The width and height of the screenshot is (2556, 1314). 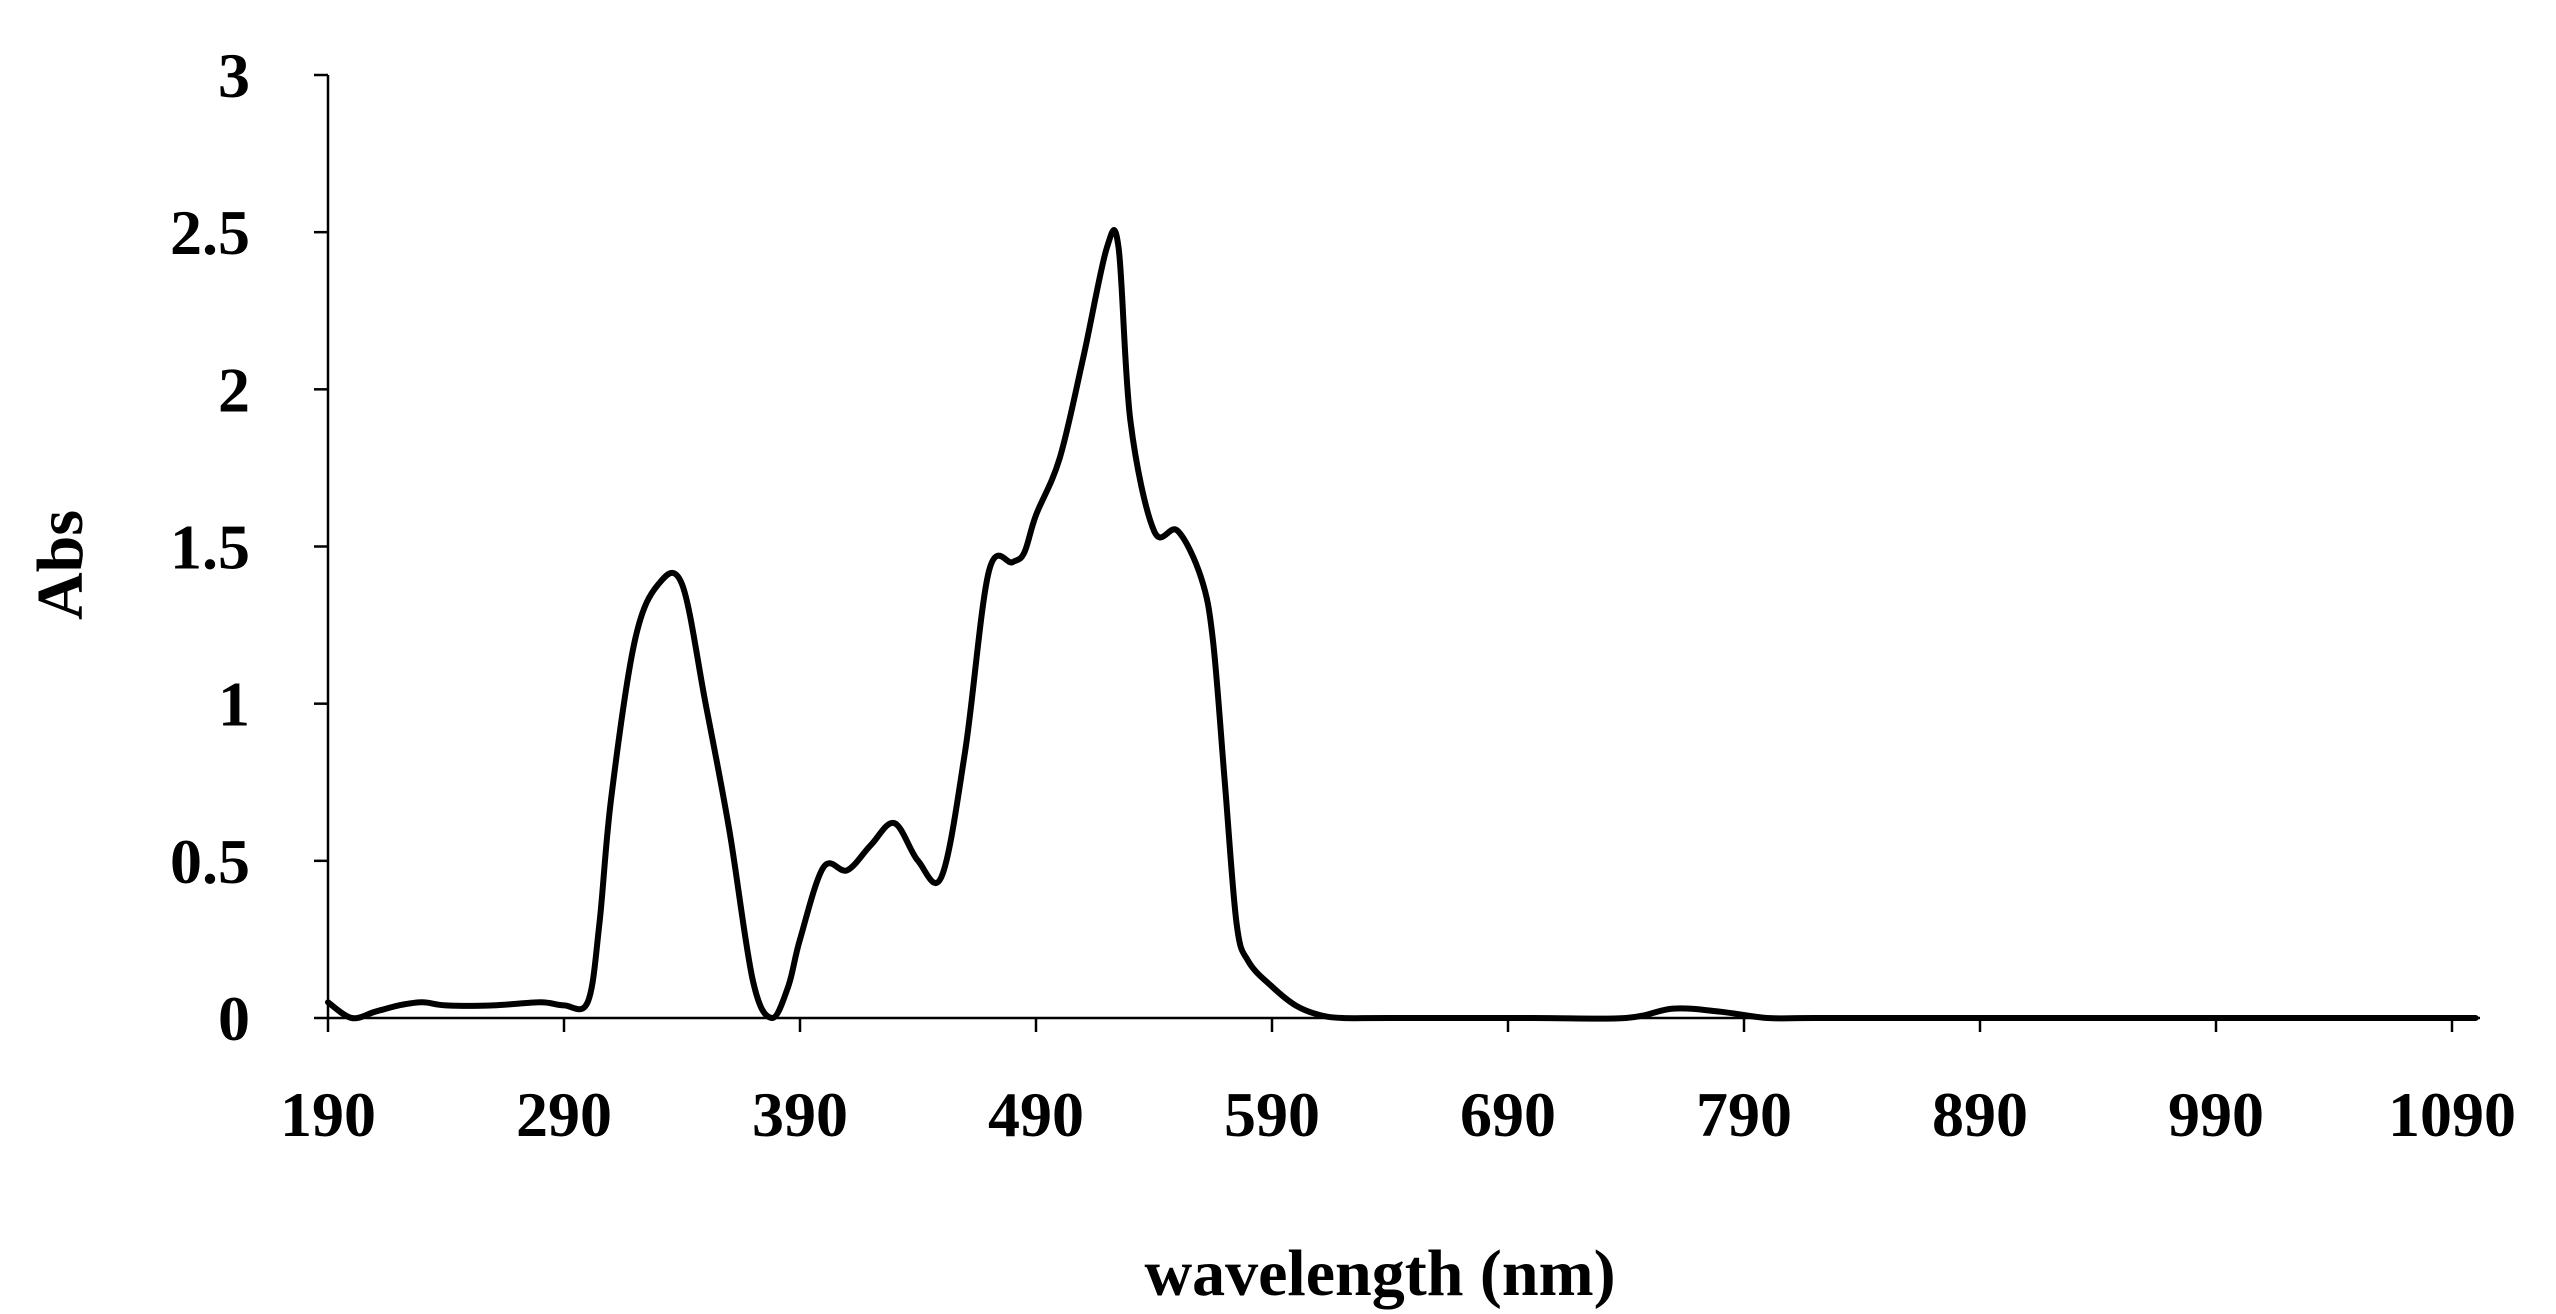 What do you see at coordinates (210, 232) in the screenshot?
I see `y-tick-label: 2.5` at bounding box center [210, 232].